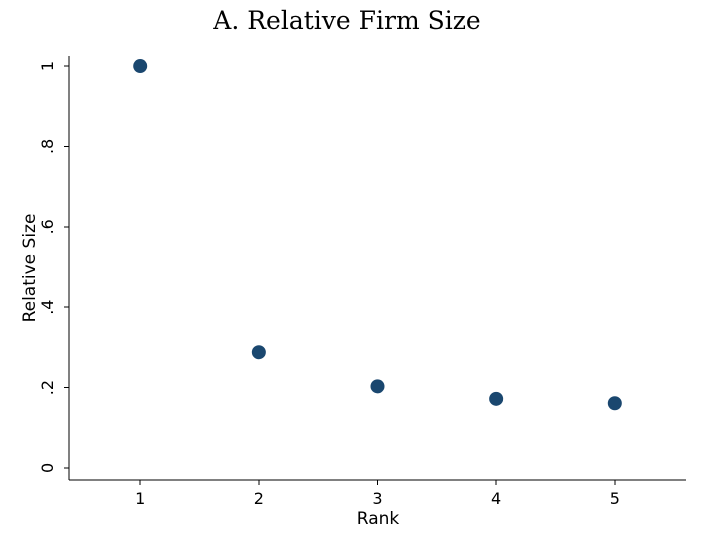 The image size is (725, 538). What do you see at coordinates (47, 307) in the screenshot?
I see `y-tick-label: .4` at bounding box center [47, 307].